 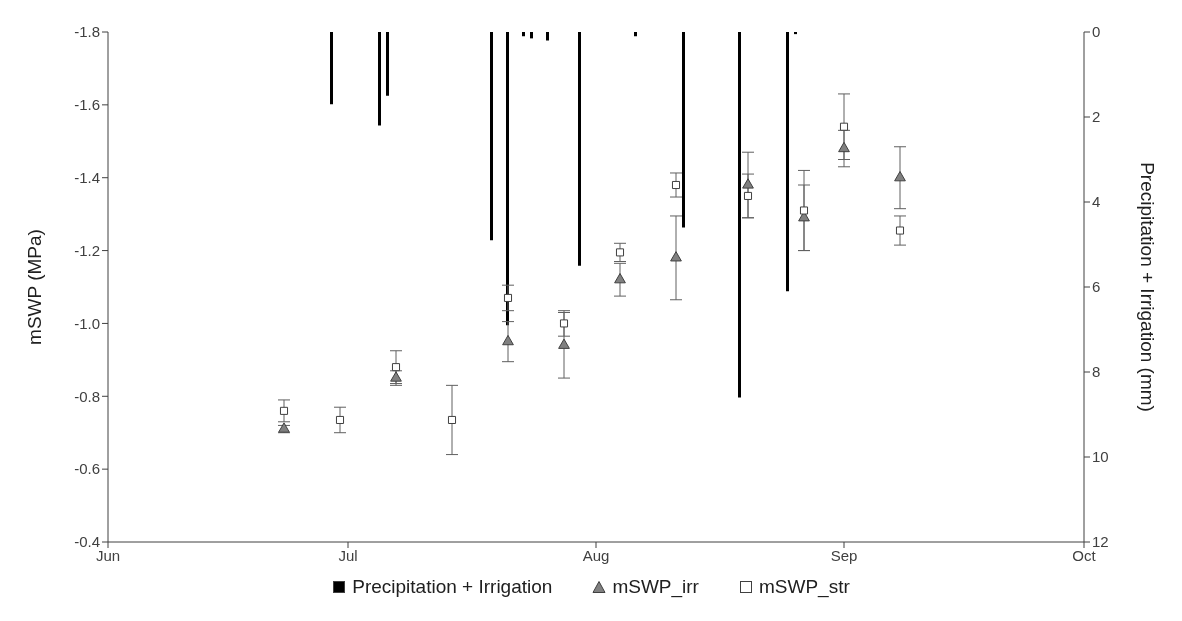 What do you see at coordinates (1100, 457) in the screenshot?
I see `y2-tick-label: 10` at bounding box center [1100, 457].